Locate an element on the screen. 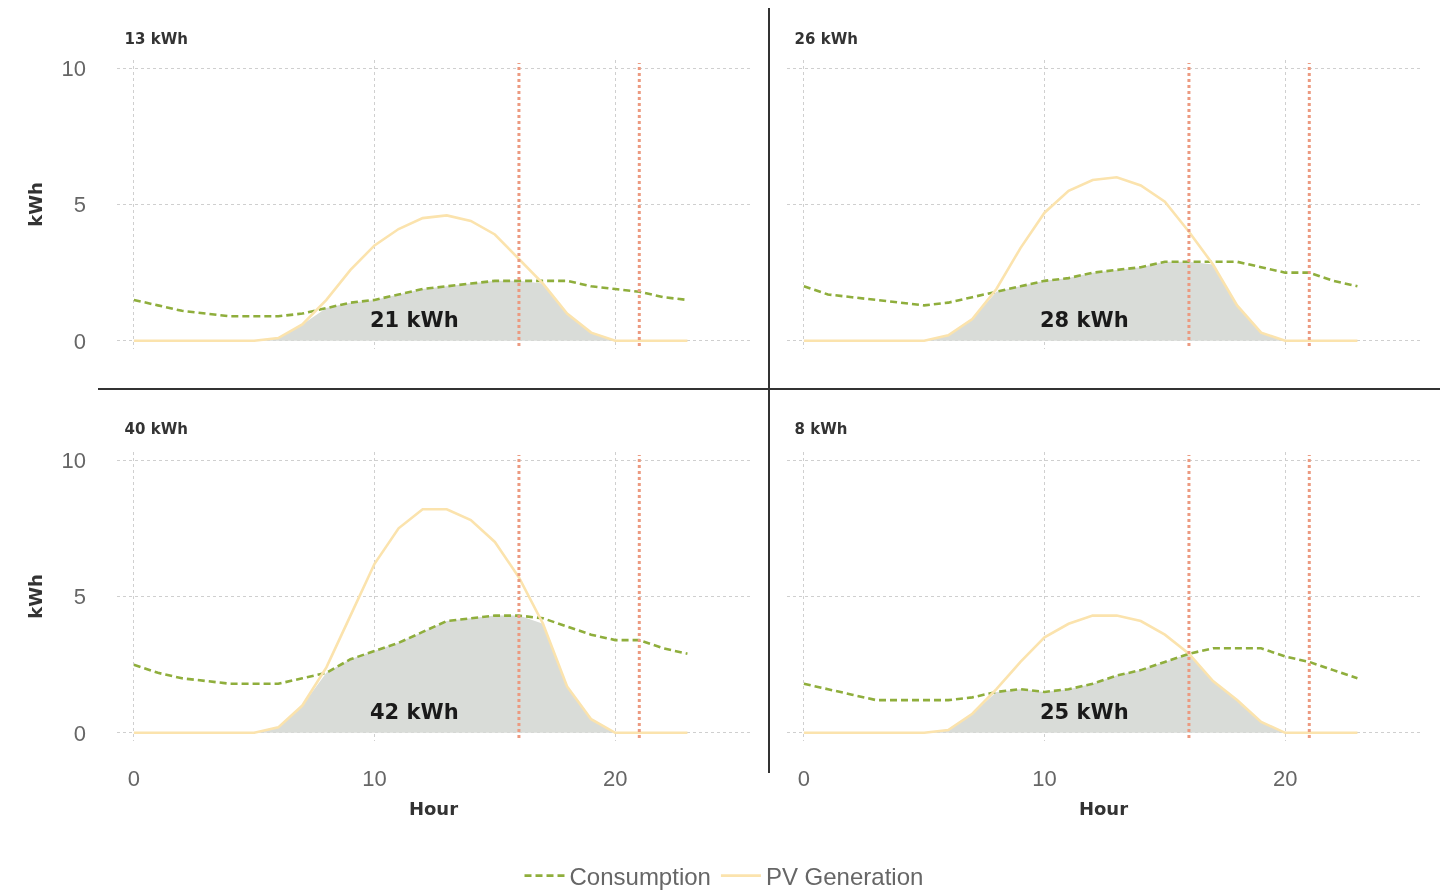 The height and width of the screenshot is (890, 1448). chart-title: 26 kWh is located at coordinates (826, 39).